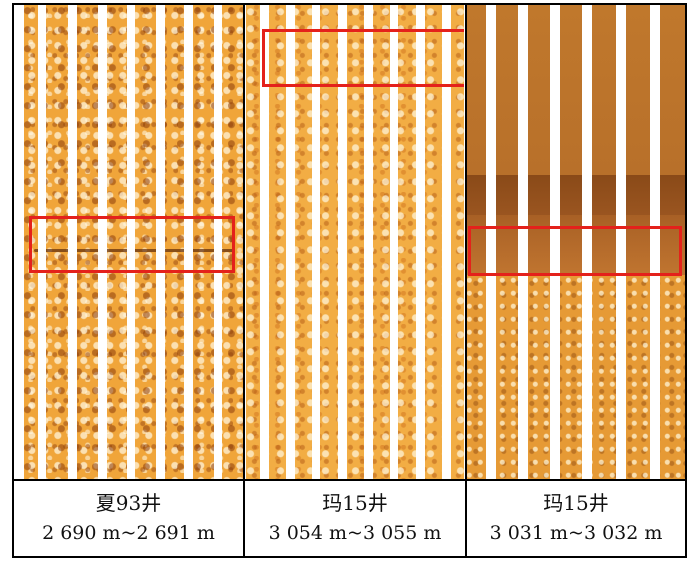 The image size is (700, 566). What do you see at coordinates (576, 518) in the screenshot?
I see `caption-cell-3: 玛15井 3 031 m~3 032 m` at bounding box center [576, 518].